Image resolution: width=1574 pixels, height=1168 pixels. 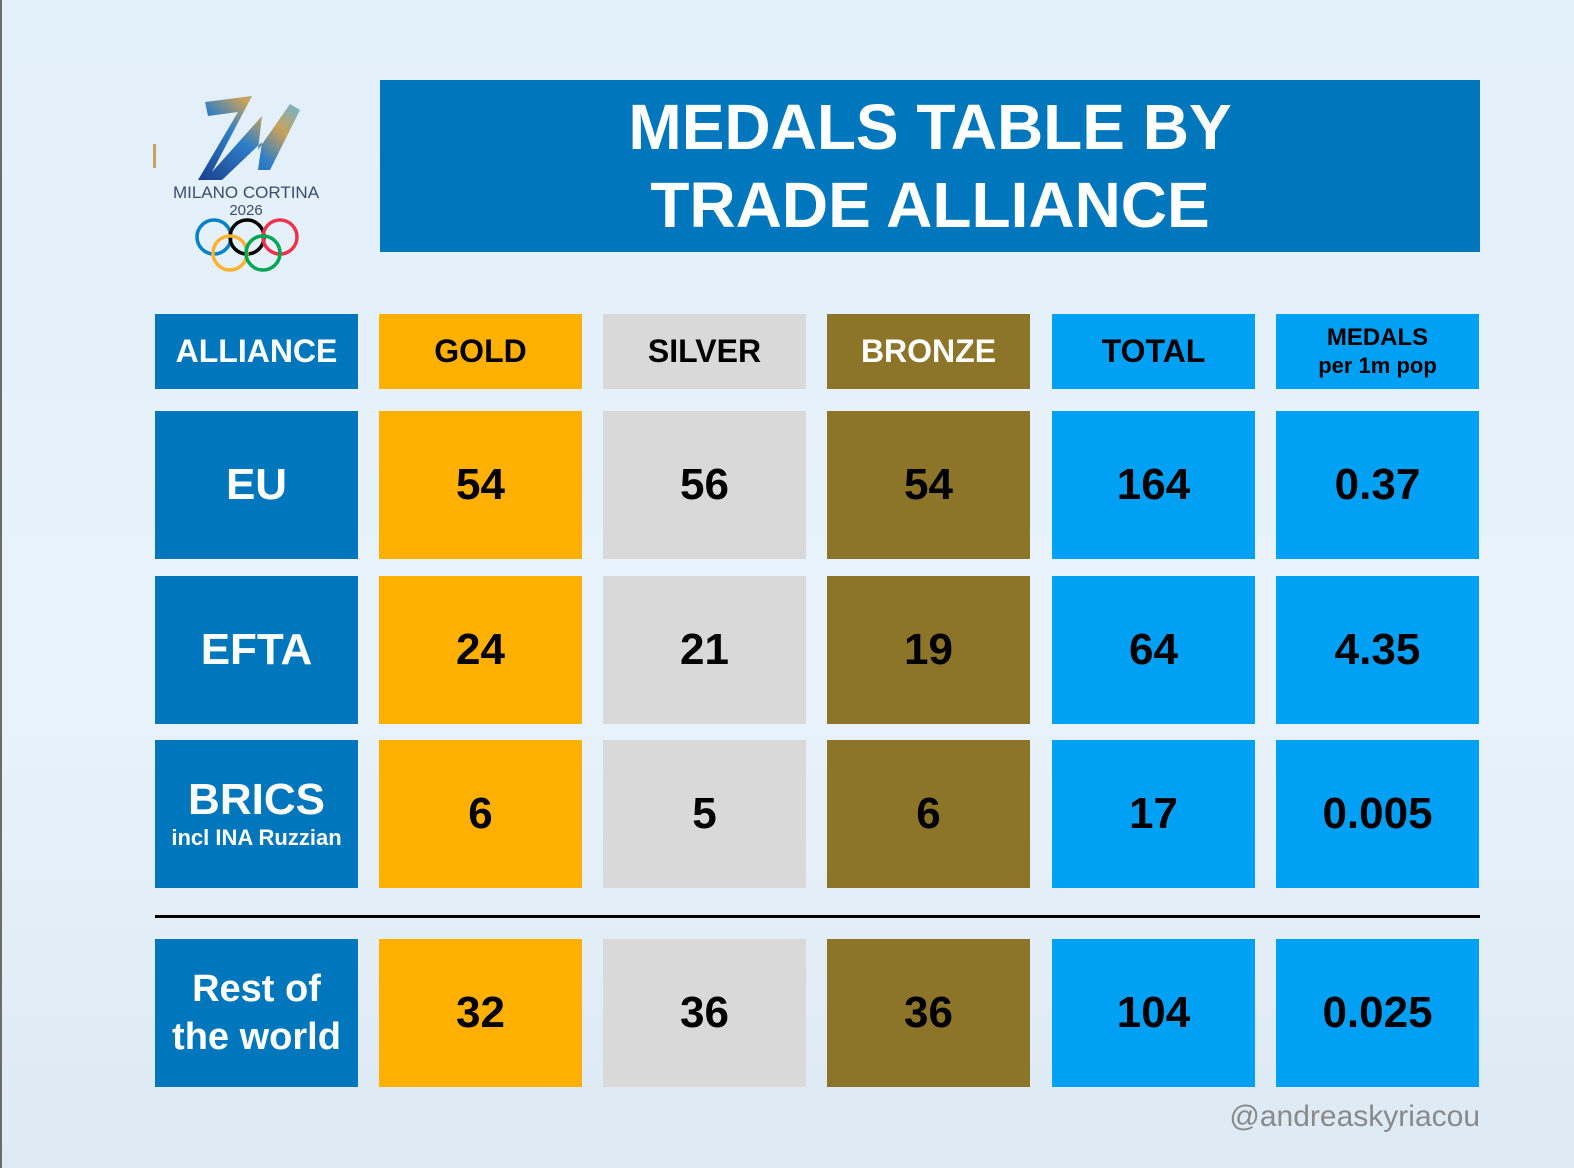 What do you see at coordinates (247, 245) in the screenshot?
I see `olympic-rings-icon` at bounding box center [247, 245].